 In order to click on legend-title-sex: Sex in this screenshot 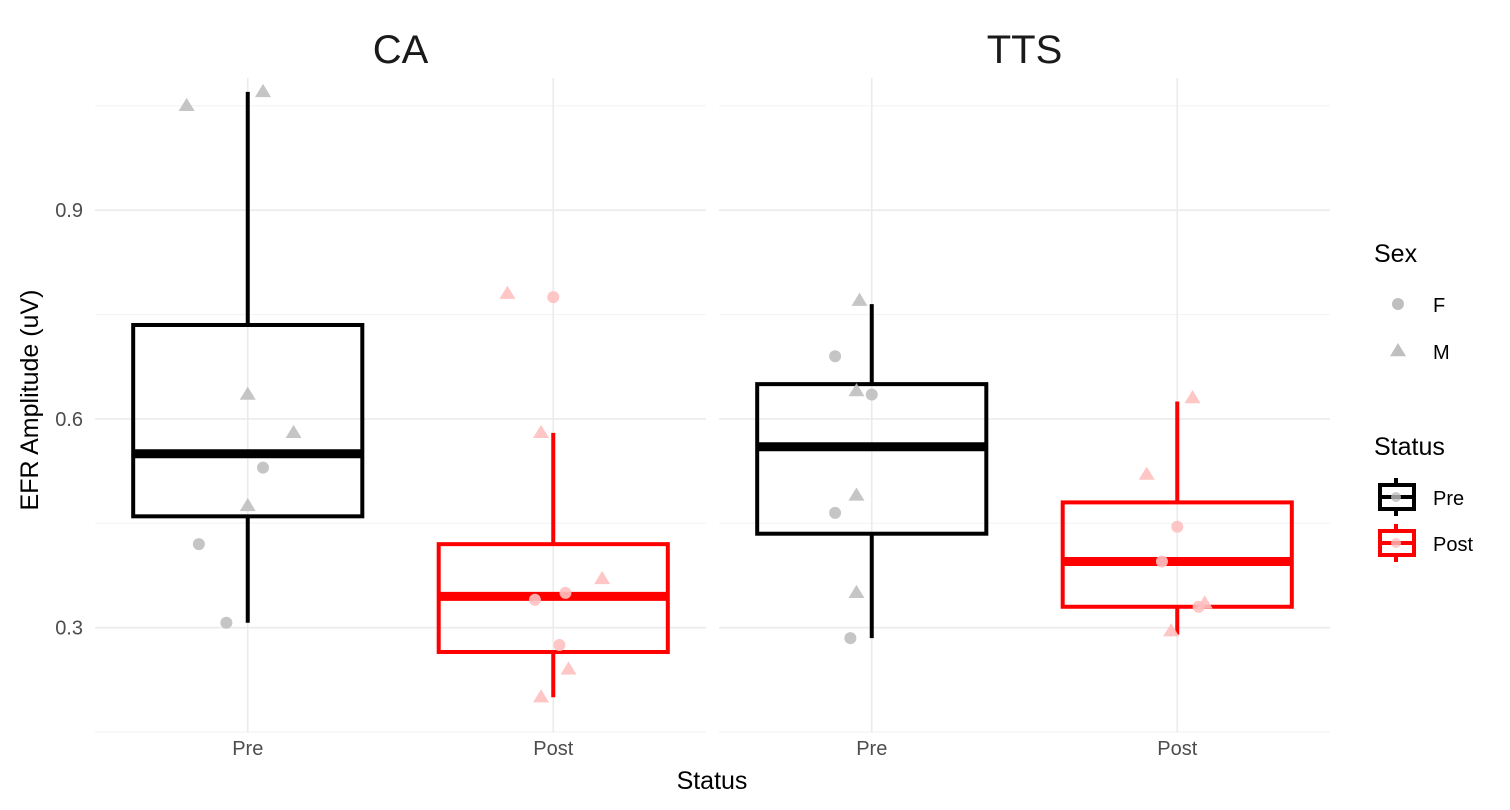, I will do `click(1396, 254)`.